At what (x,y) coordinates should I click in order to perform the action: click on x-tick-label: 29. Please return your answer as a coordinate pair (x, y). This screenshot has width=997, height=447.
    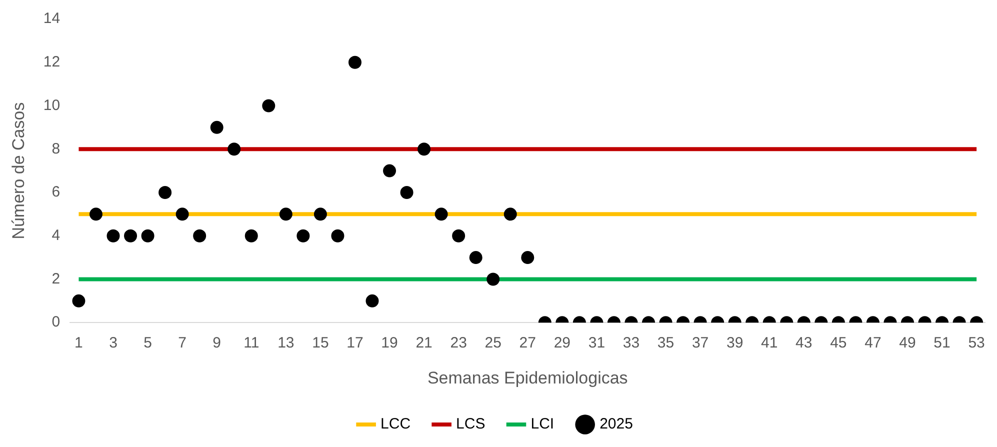
    Looking at the image, I should click on (562, 343).